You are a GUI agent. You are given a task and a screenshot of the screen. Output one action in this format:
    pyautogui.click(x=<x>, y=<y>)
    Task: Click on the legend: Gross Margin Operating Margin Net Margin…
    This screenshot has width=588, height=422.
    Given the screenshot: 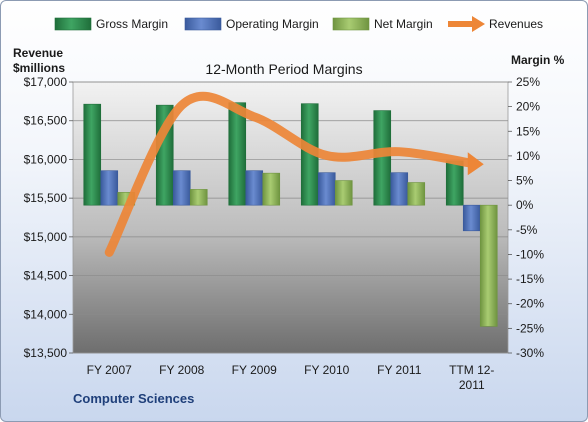 What is the action you would take?
    pyautogui.click(x=298, y=24)
    